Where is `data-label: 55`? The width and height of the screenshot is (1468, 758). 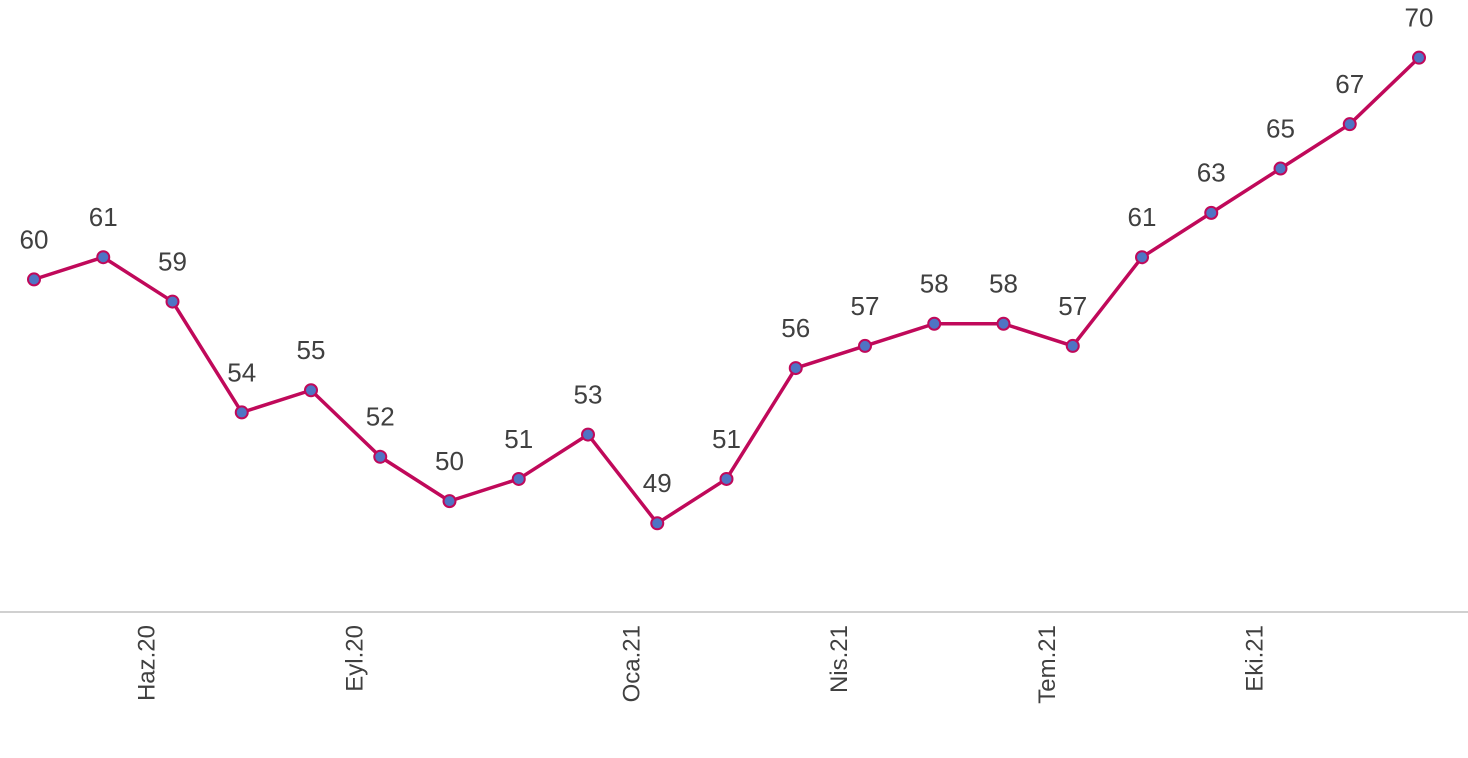 data-label: 55 is located at coordinates (311, 350).